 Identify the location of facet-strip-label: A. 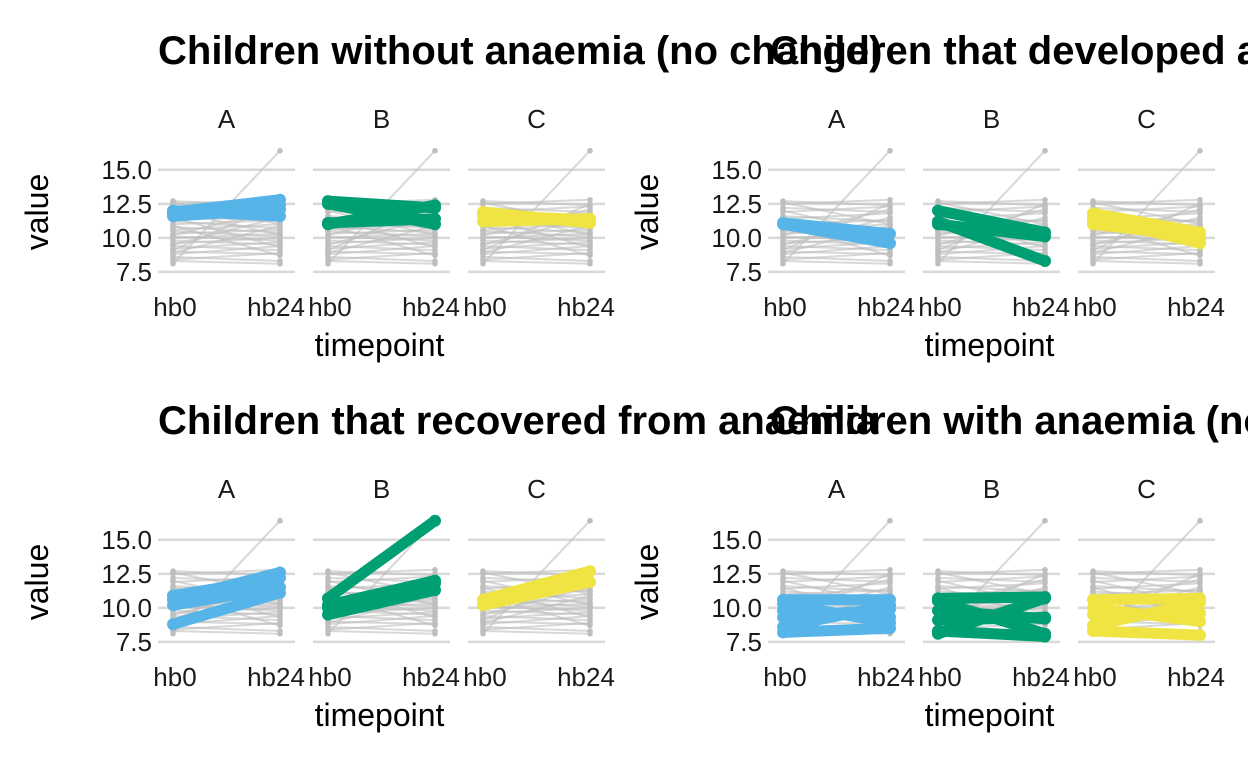
(227, 489).